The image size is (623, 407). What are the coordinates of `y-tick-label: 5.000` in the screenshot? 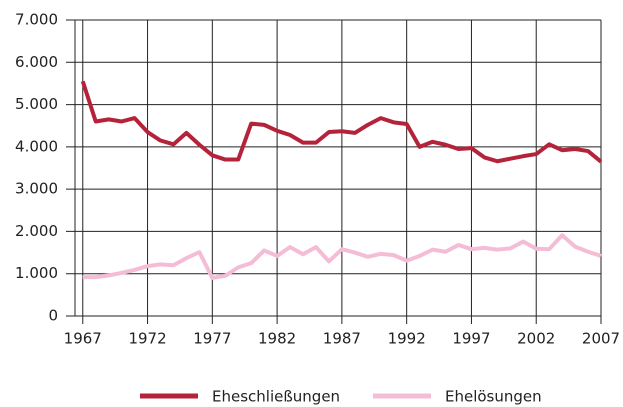 It's located at (36, 104).